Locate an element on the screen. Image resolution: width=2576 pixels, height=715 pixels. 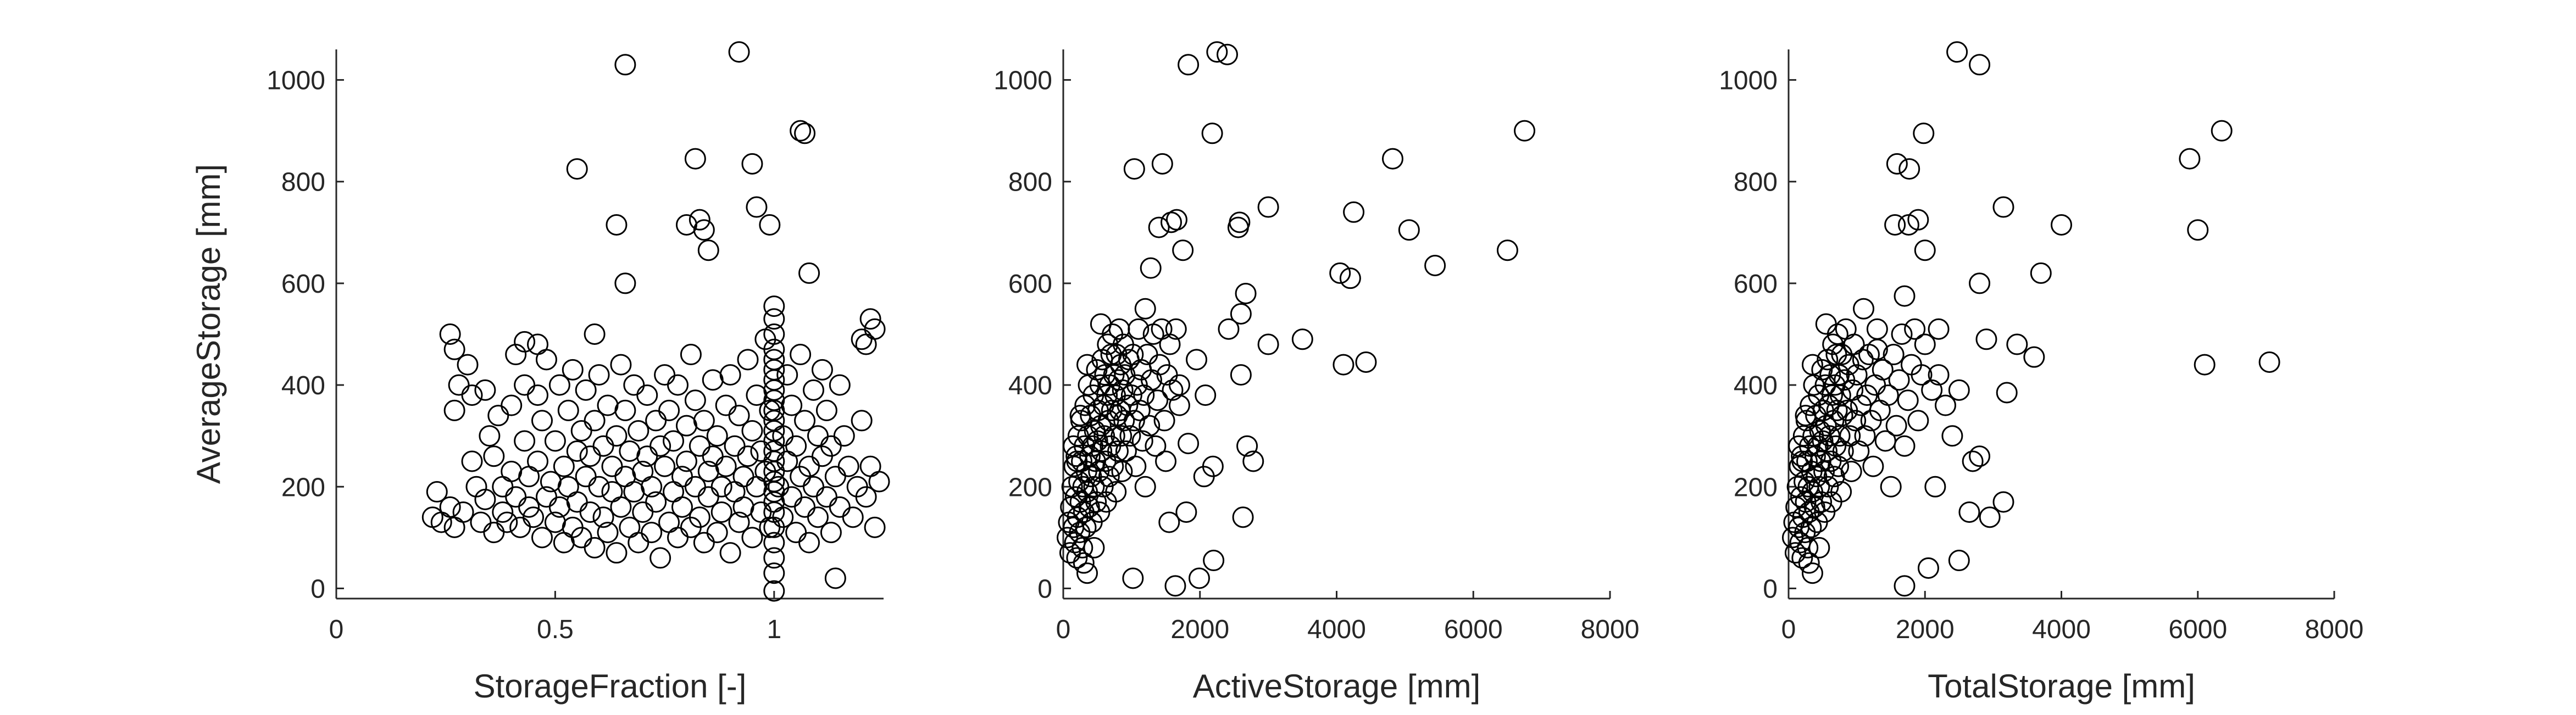
y-tick-label: 800 is located at coordinates (1030, 182).